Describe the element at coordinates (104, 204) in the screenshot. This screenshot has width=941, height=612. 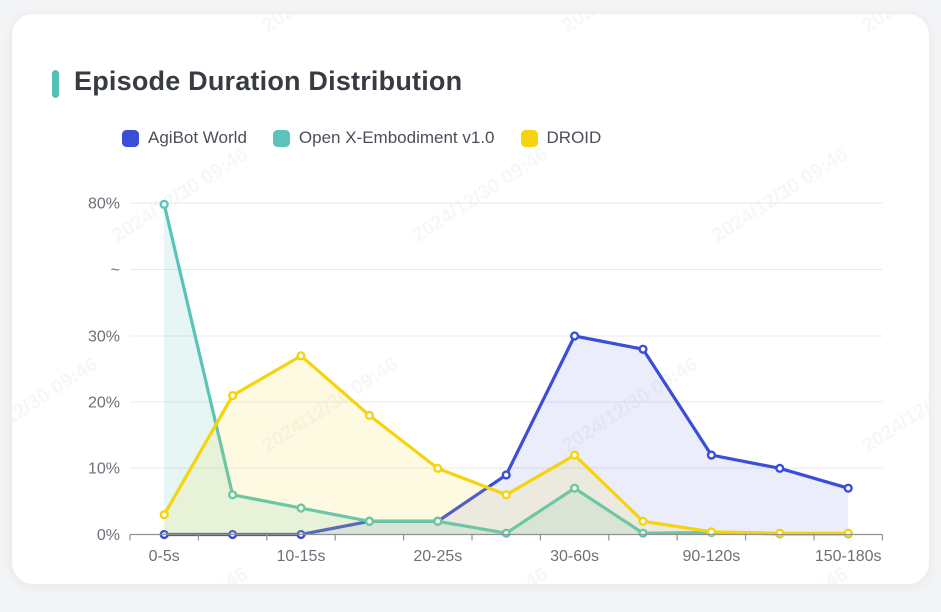
I see `y-axis-tick-label: 80%` at that location.